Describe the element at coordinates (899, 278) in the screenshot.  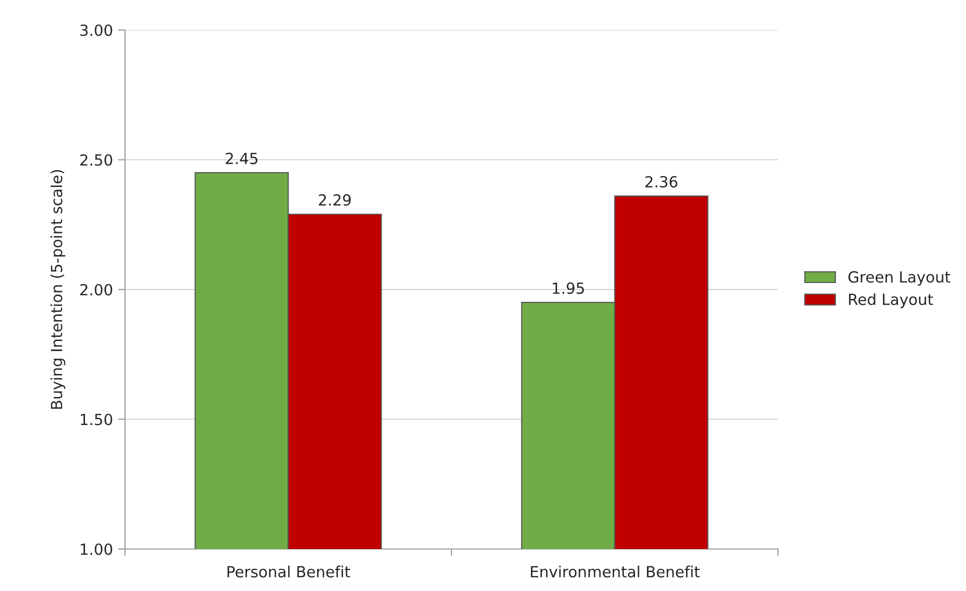
I see `legend-label: Green Layout` at that location.